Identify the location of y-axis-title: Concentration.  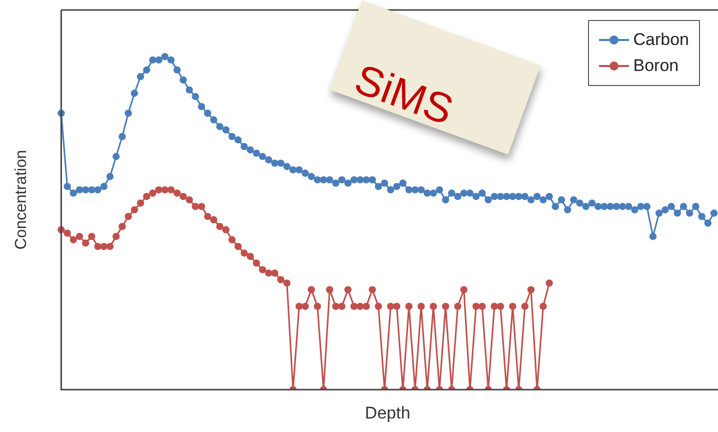
(21, 200).